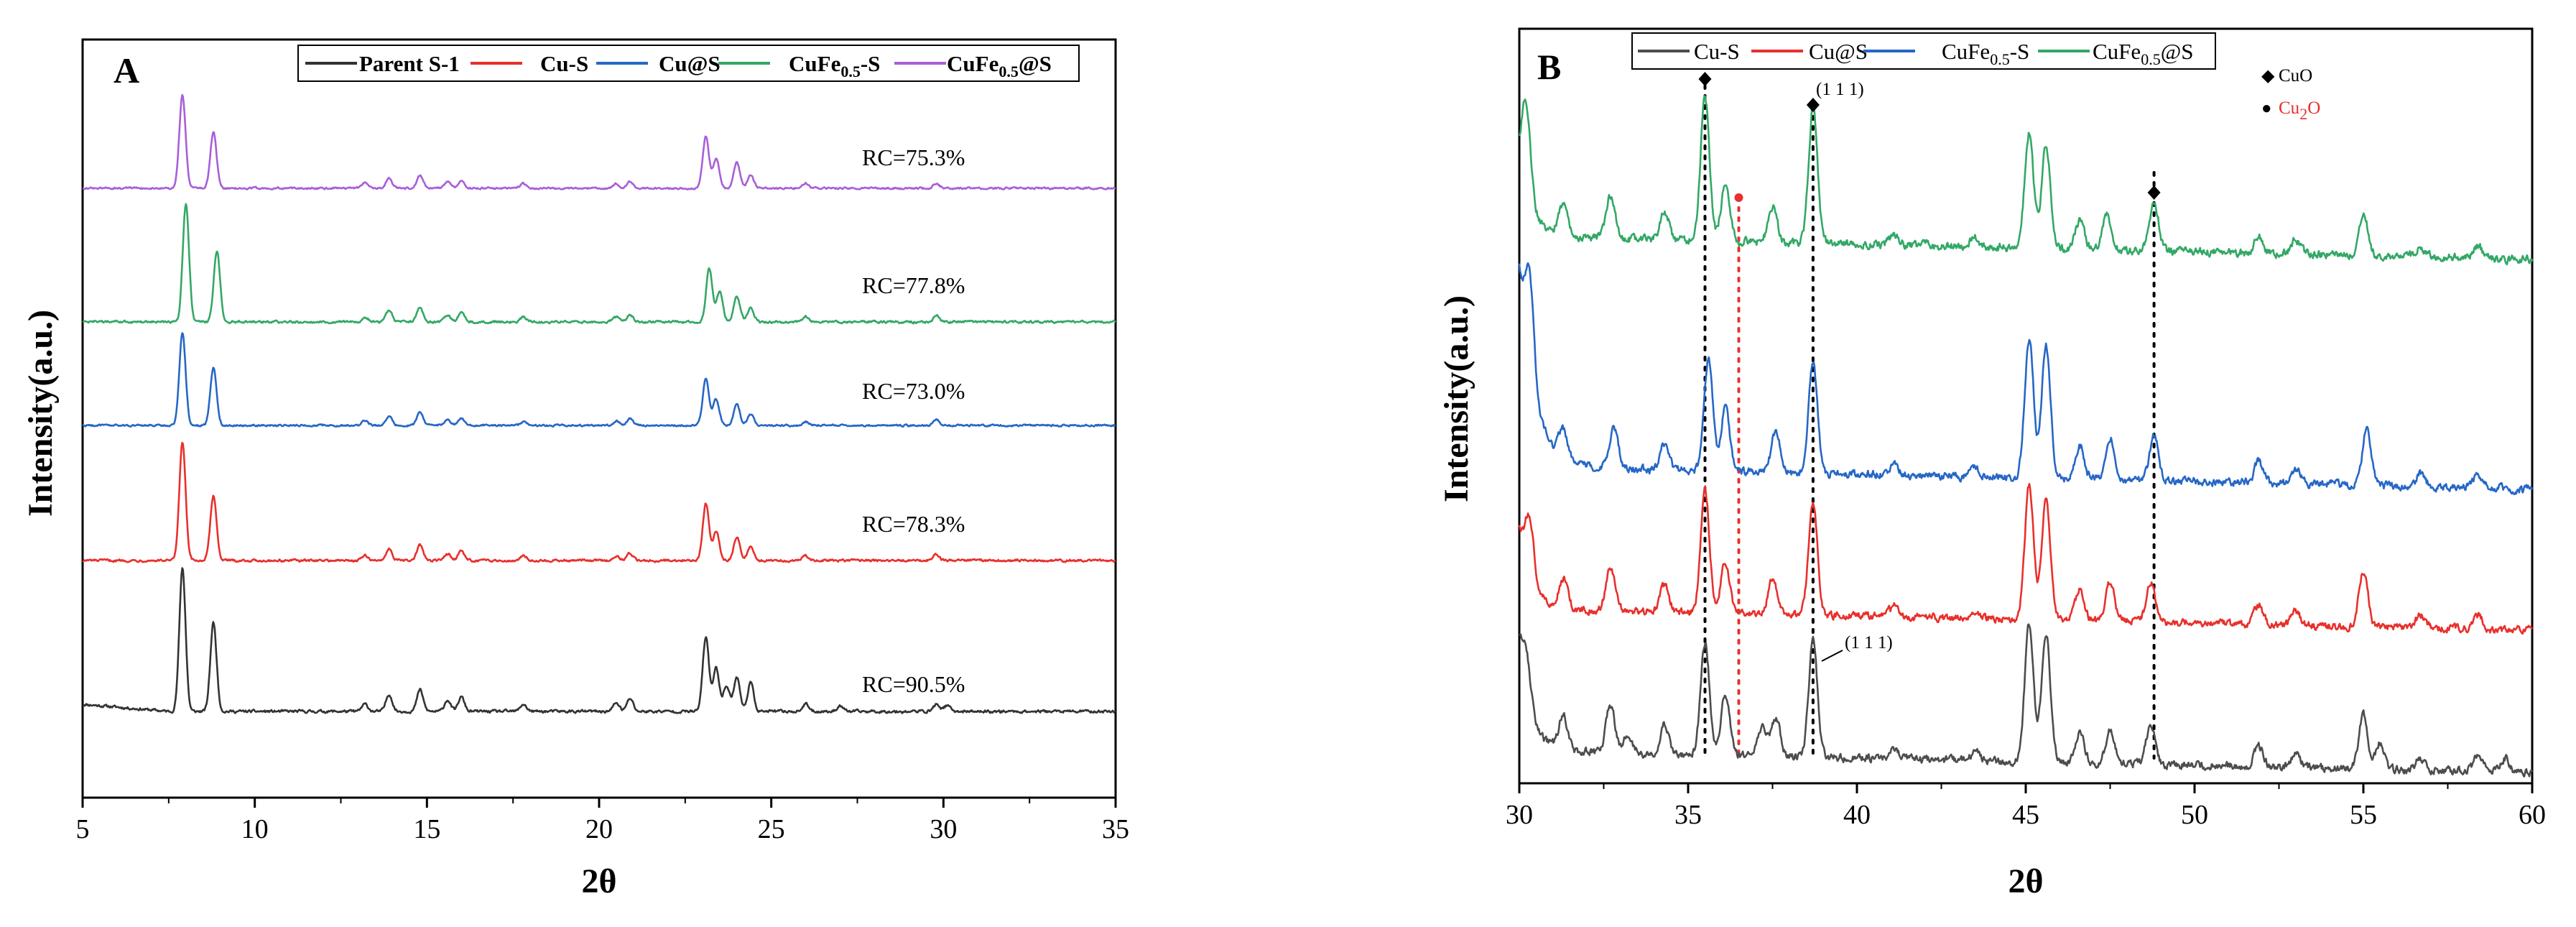  I want to click on panel-b-phase-legend: ◆ CuO ● Cu2O, so click(2290, 94).